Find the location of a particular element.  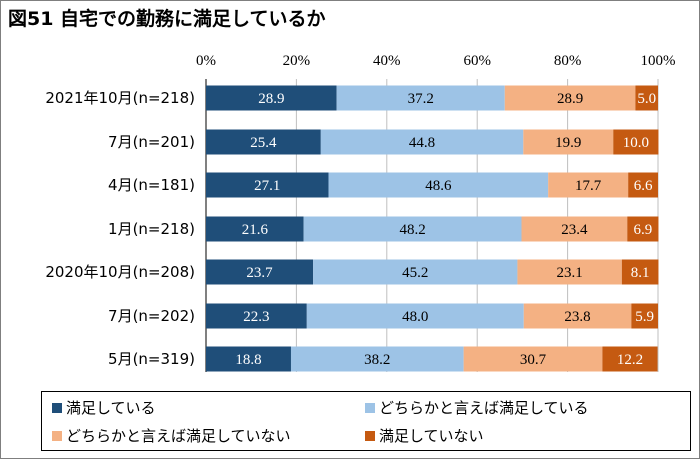

data-label: 23.7 is located at coordinates (259, 273).